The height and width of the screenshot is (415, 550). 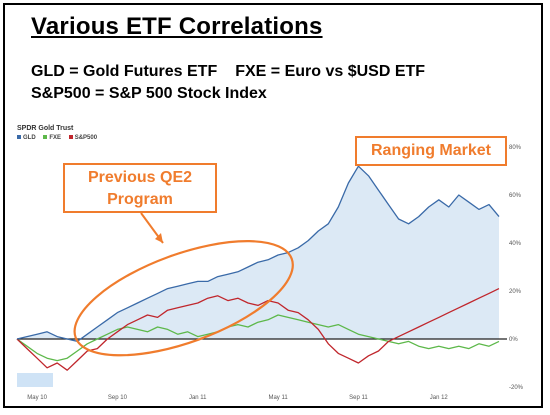 I want to click on slide-title: Various ETF Correlations, so click(x=177, y=26).